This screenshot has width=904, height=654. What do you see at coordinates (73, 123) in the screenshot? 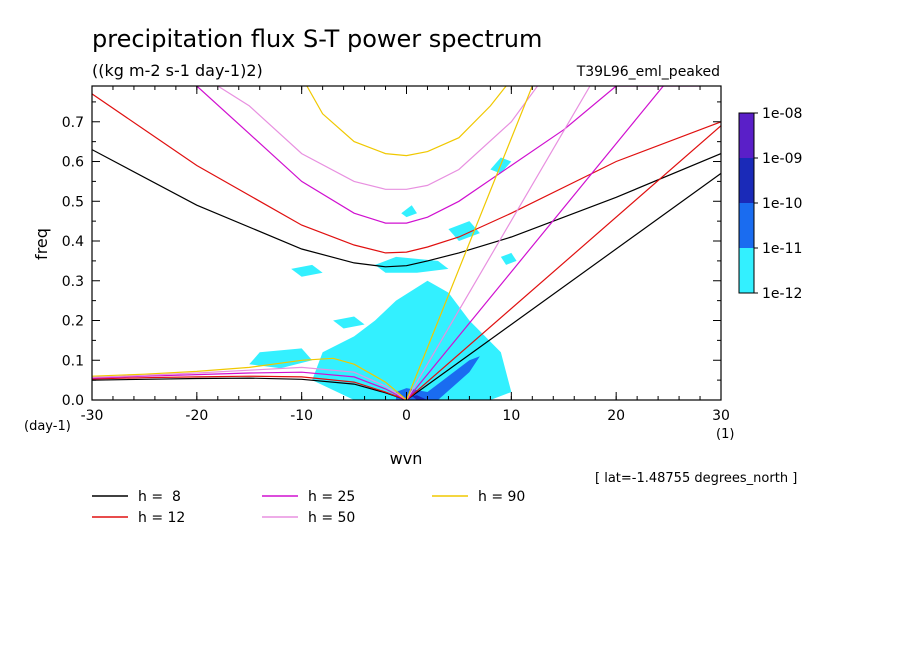
I see `y-tick-label: 0.7` at bounding box center [73, 123].